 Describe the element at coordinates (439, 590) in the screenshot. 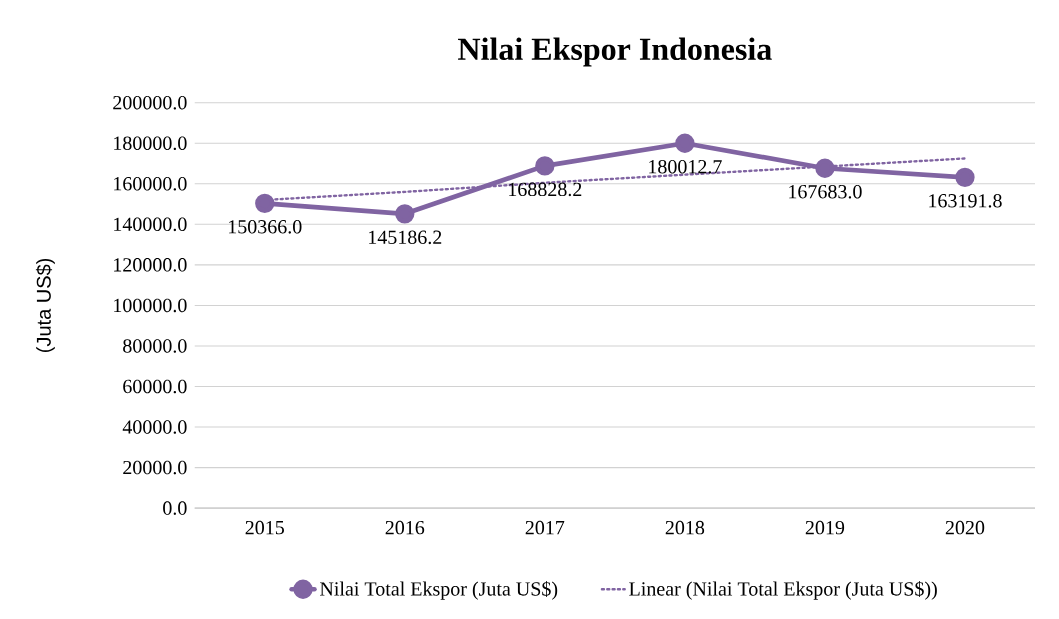

I see `legend-label: Nilai Total Ekspor (Juta US$)` at that location.